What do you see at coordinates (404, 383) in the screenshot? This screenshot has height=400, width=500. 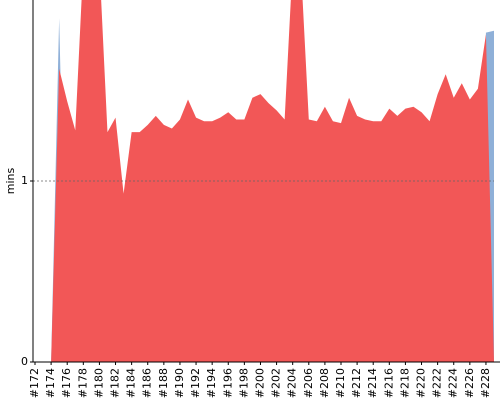 I see `x-tick-label: #218` at bounding box center [404, 383].